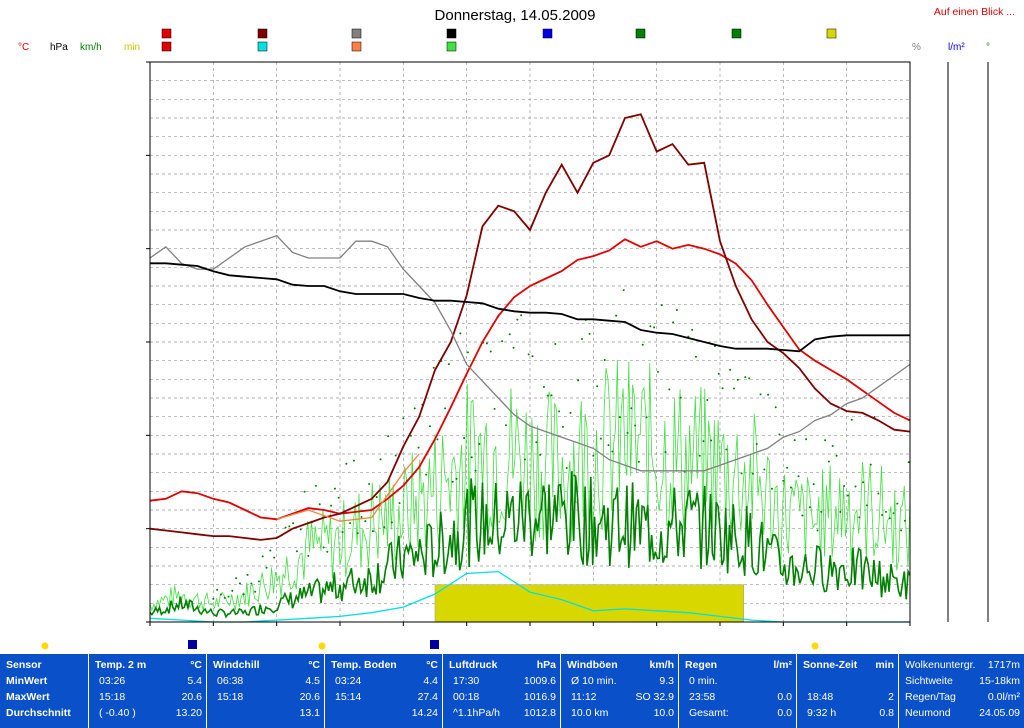  I want to click on table-header: Sonne-Zeit min, so click(847, 665).